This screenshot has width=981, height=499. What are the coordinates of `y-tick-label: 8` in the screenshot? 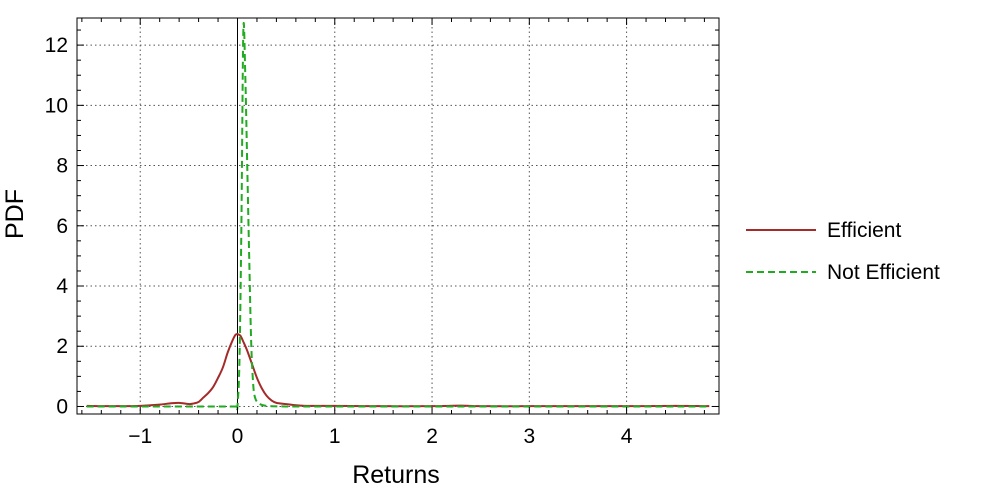 It's located at (62, 166).